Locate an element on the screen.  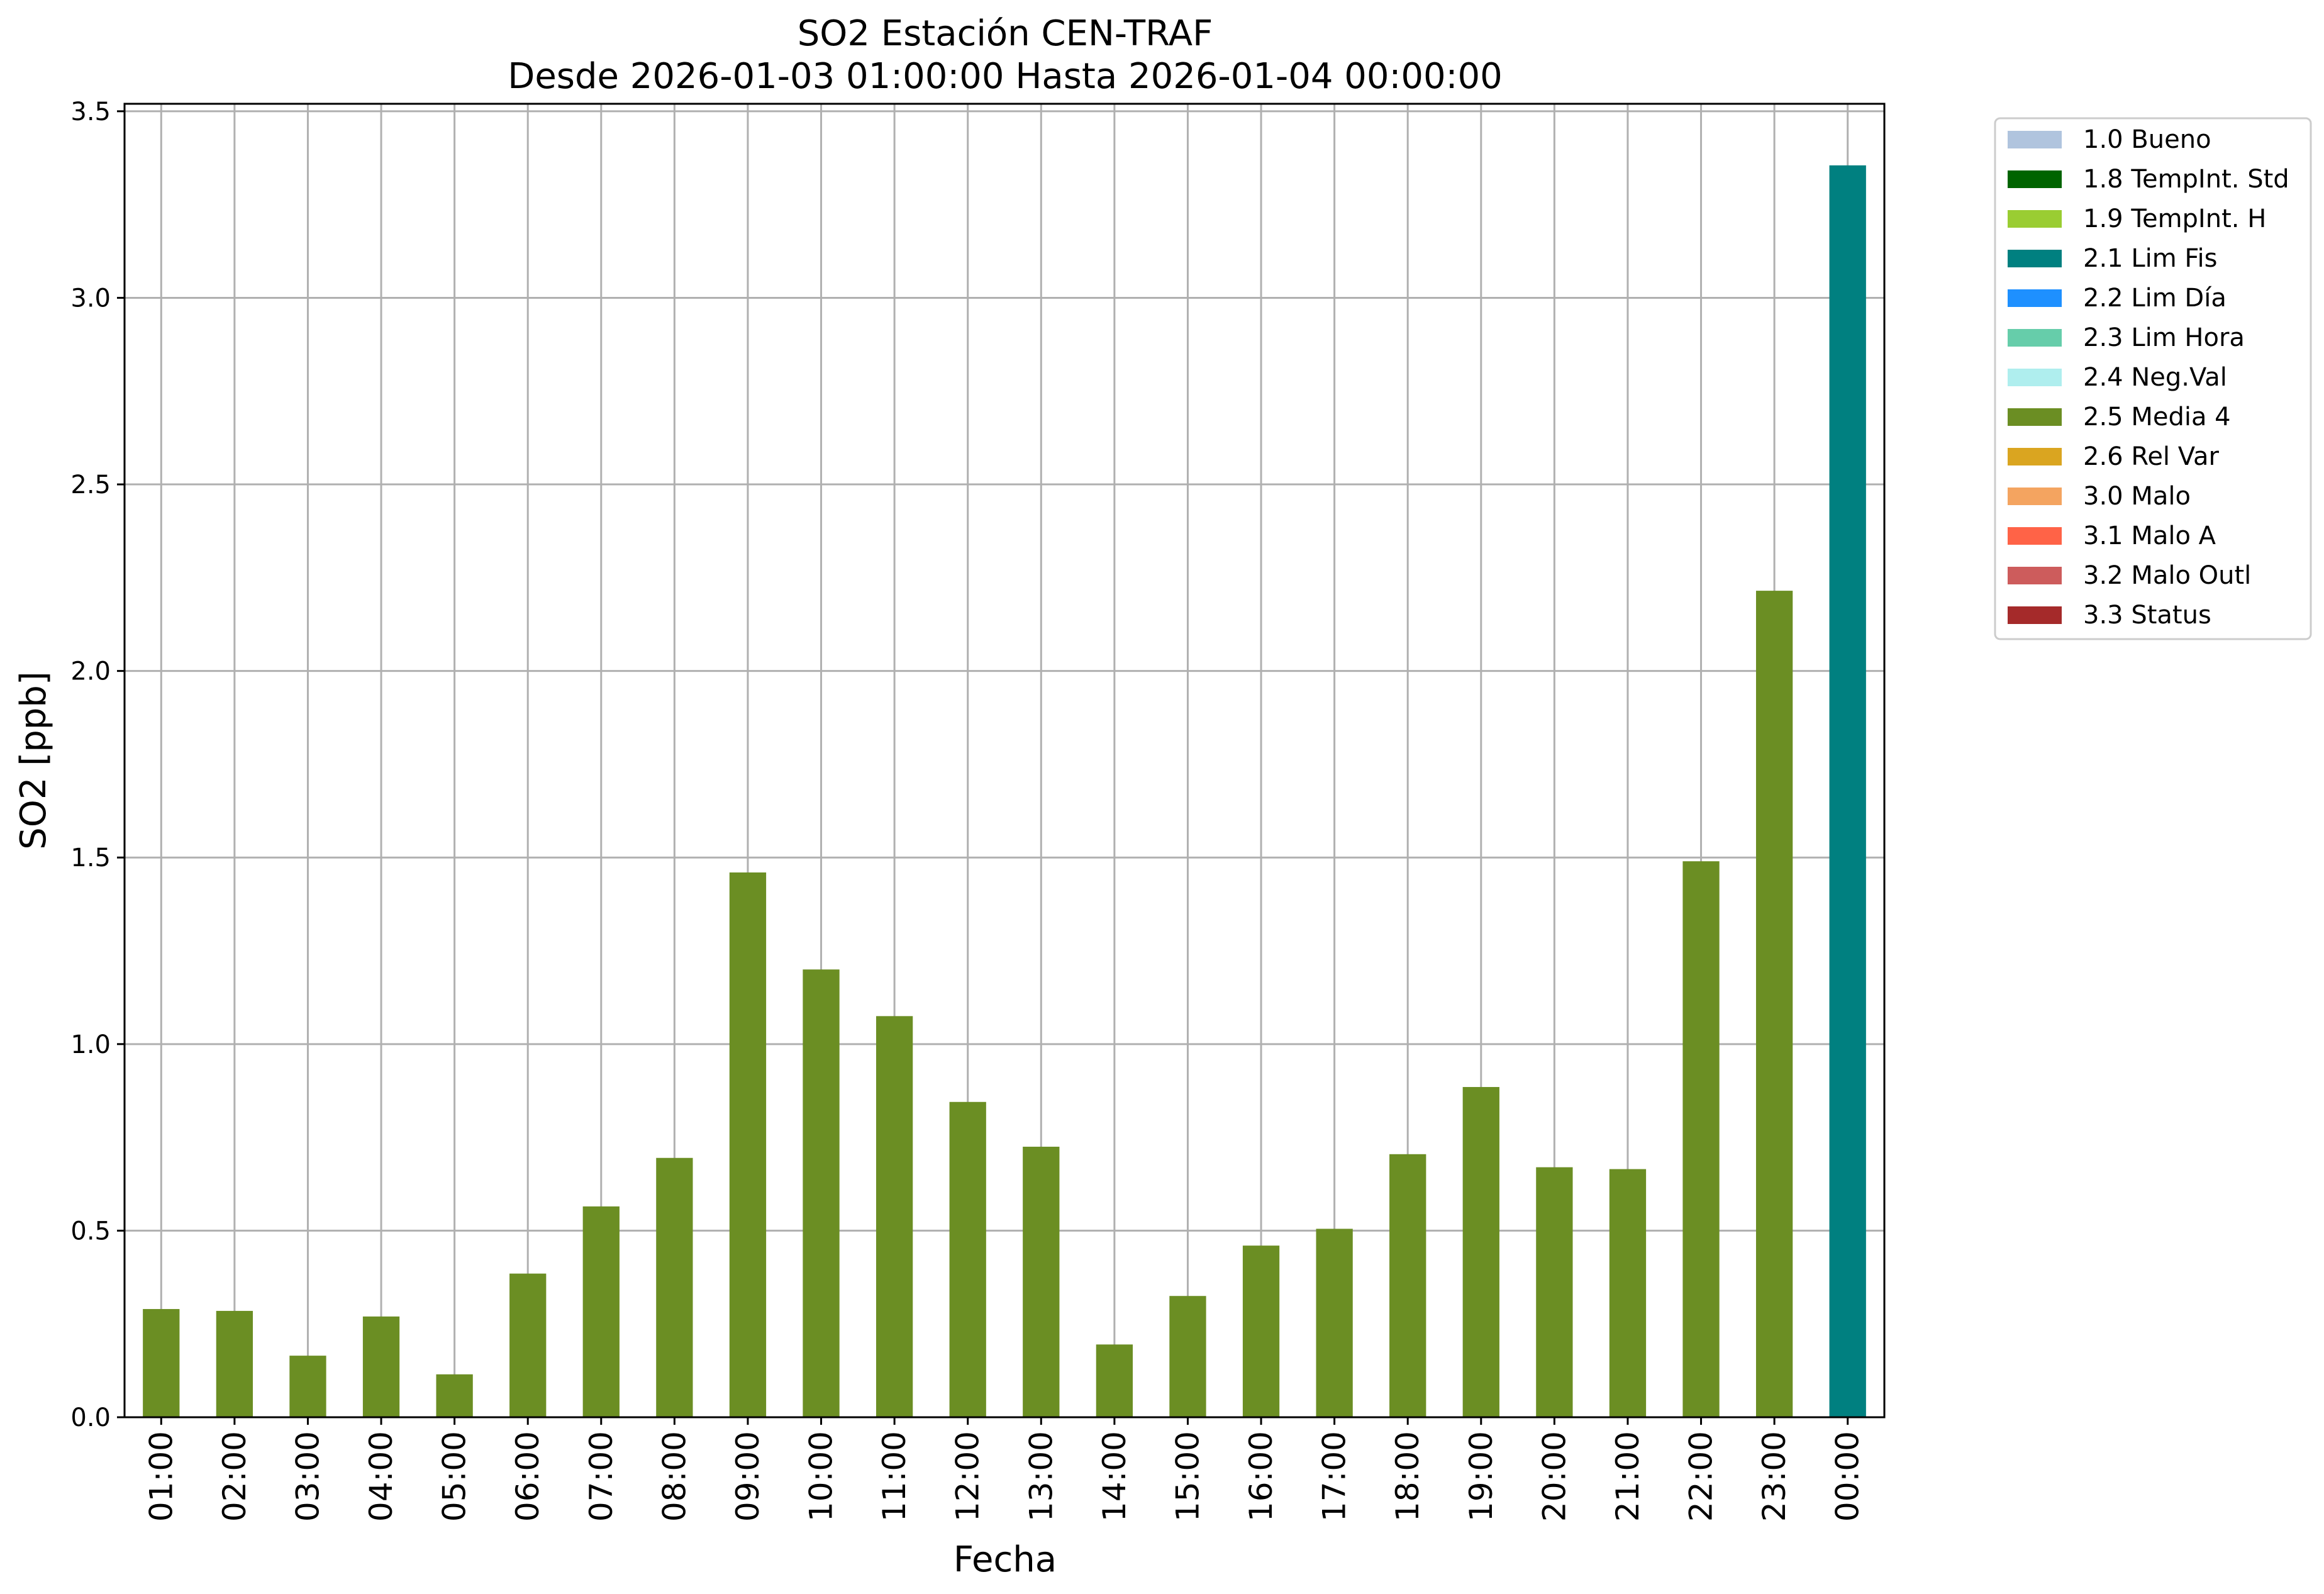
x-tick-label: 00:00 is located at coordinates (1848, 1477).